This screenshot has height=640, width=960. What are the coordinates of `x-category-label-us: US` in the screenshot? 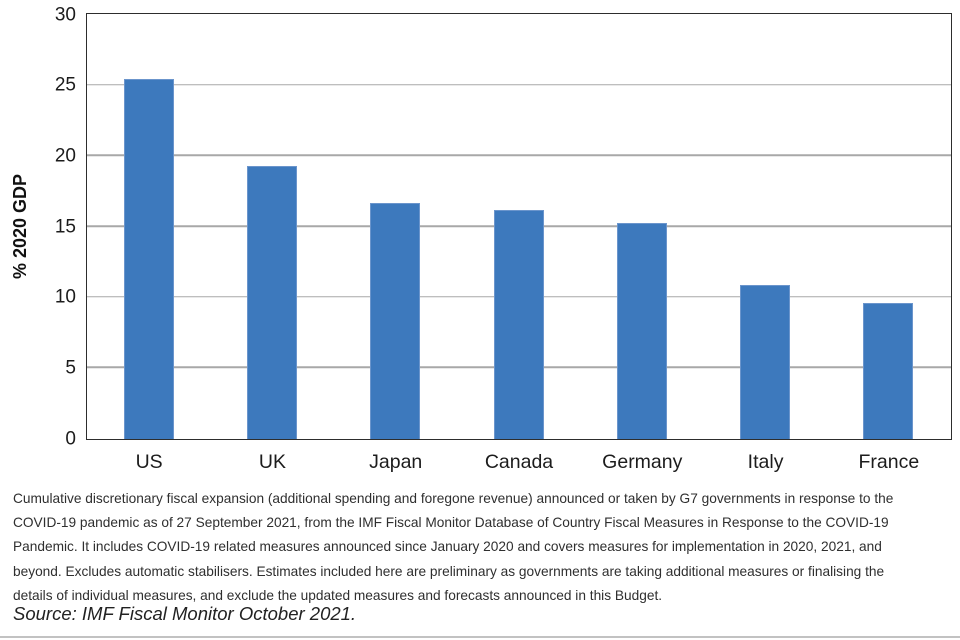 It's located at (149, 462).